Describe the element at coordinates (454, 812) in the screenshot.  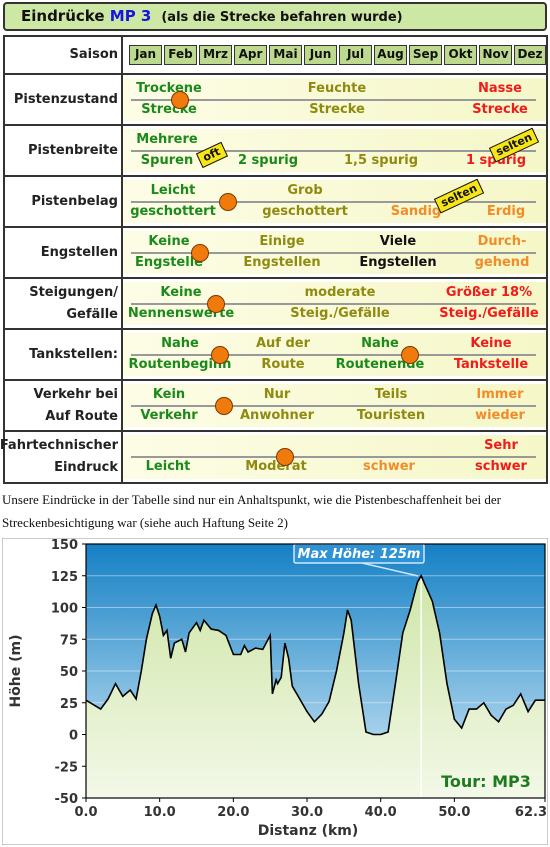
I see `x-tick-label: 50.0` at that location.